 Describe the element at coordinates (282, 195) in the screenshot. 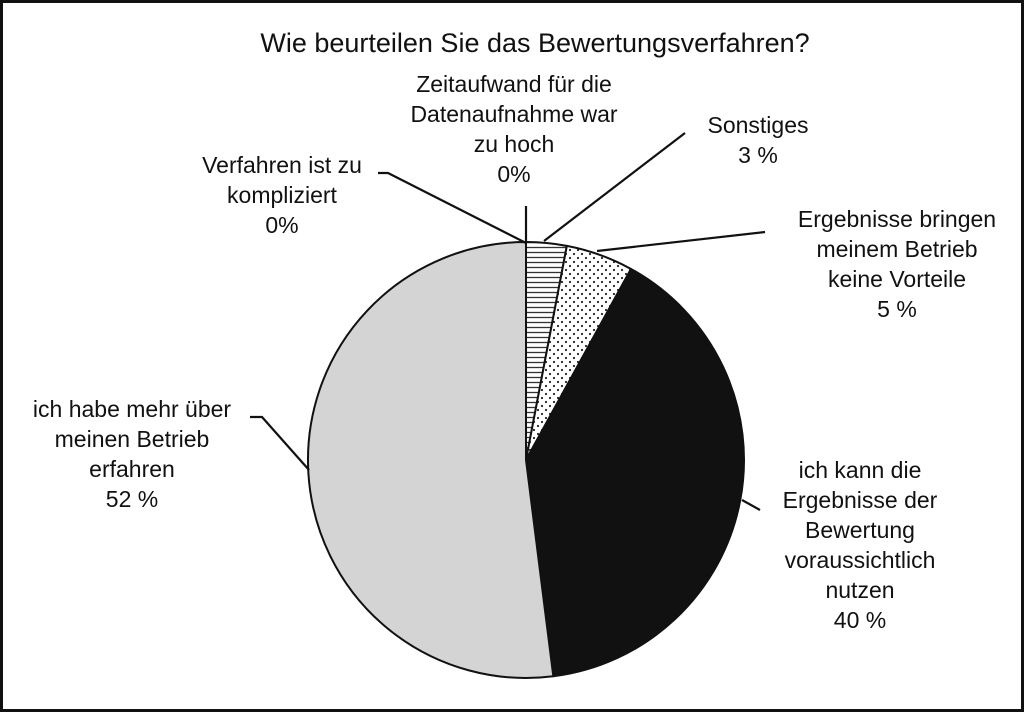

I see `slice-category-label: kompliziert` at that location.